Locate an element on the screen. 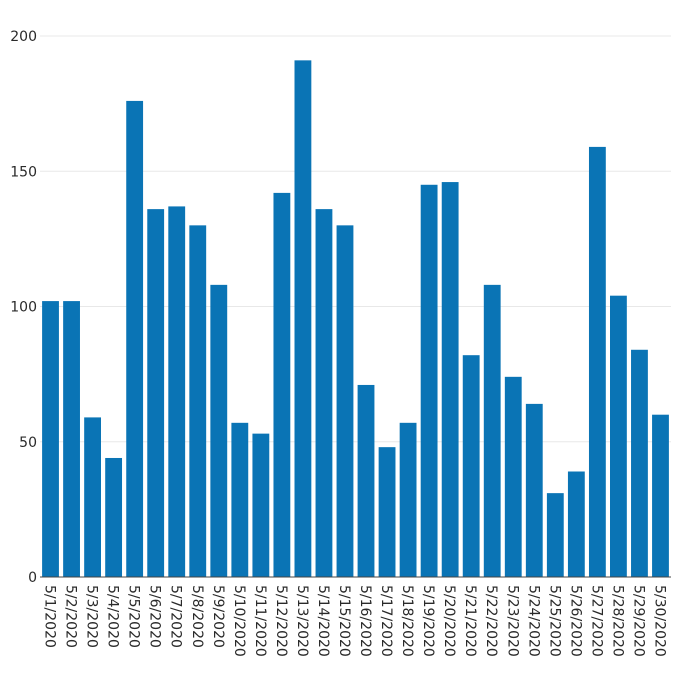 This screenshot has height=677, width=680. x-tick-label: 5/17/2020 is located at coordinates (386, 621).